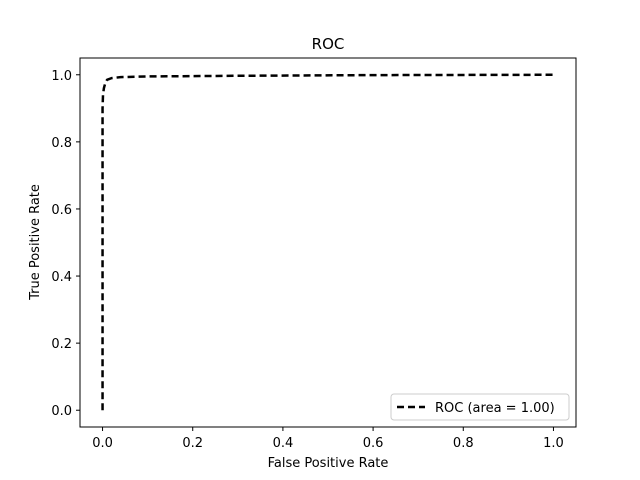 Image resolution: width=640 pixels, height=480 pixels. I want to click on legend-box, so click(480, 407).